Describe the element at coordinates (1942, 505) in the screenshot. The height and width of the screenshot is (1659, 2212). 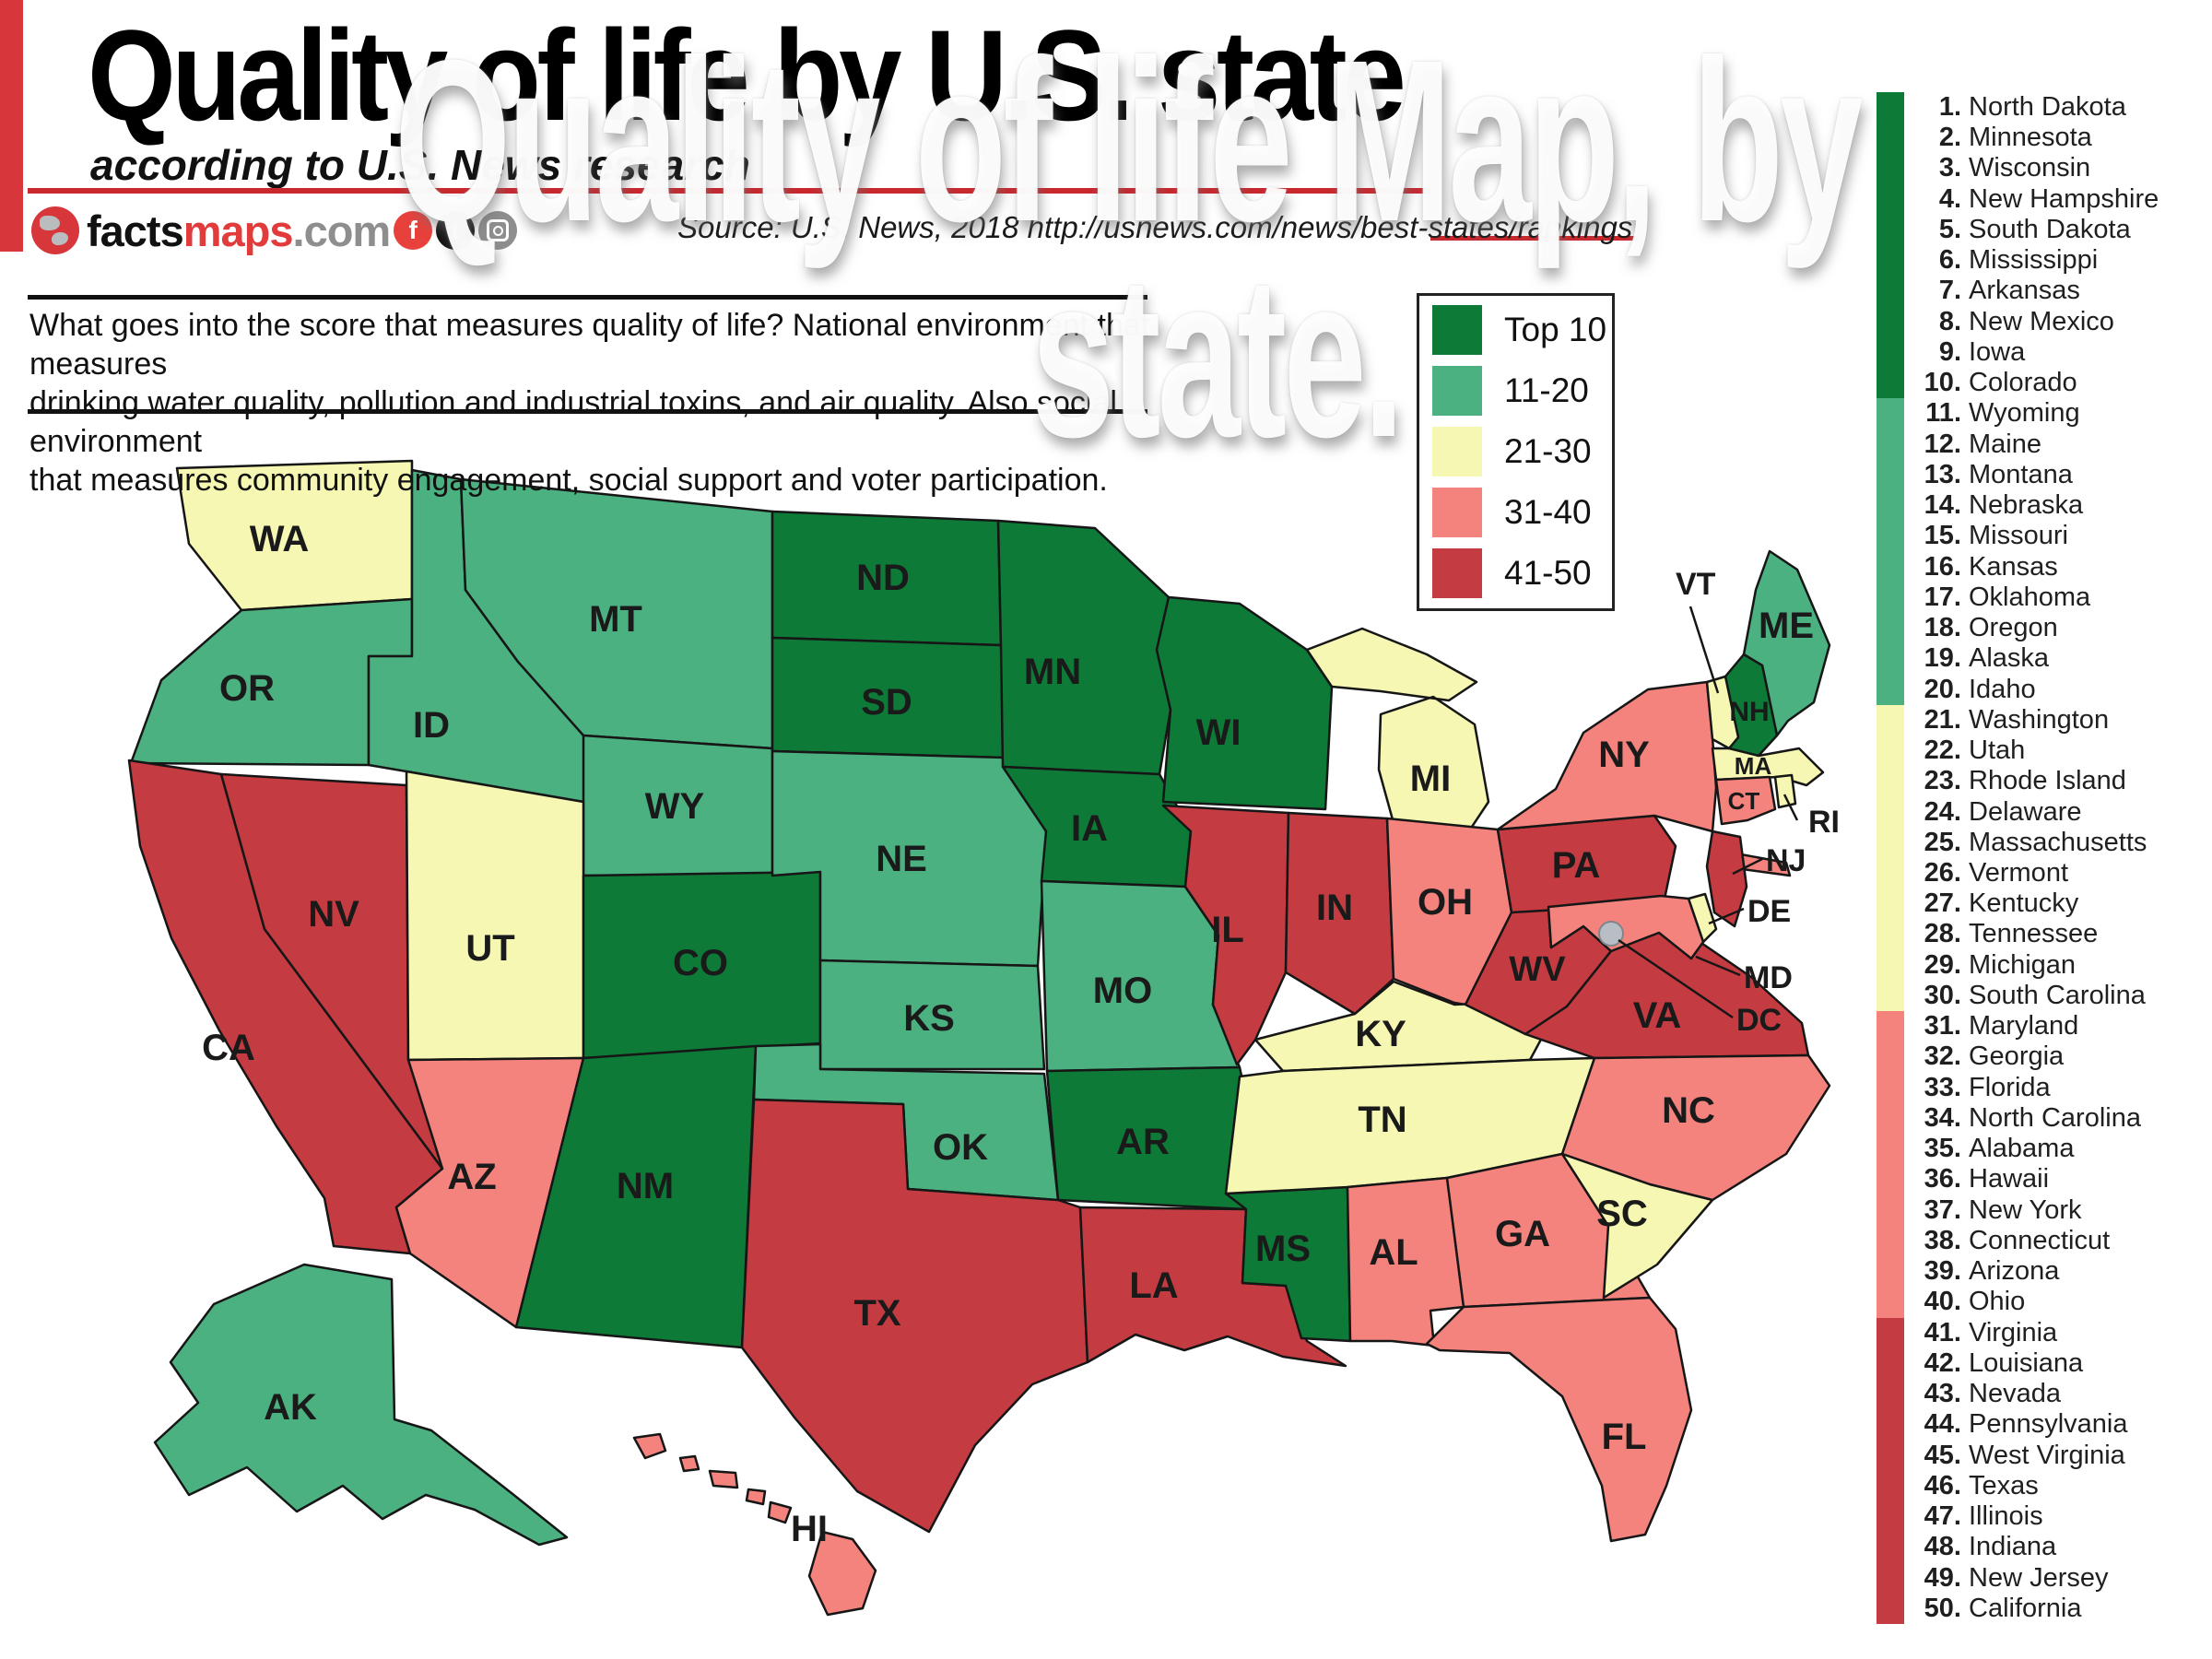
I see `ranking-number: 14.` at that location.